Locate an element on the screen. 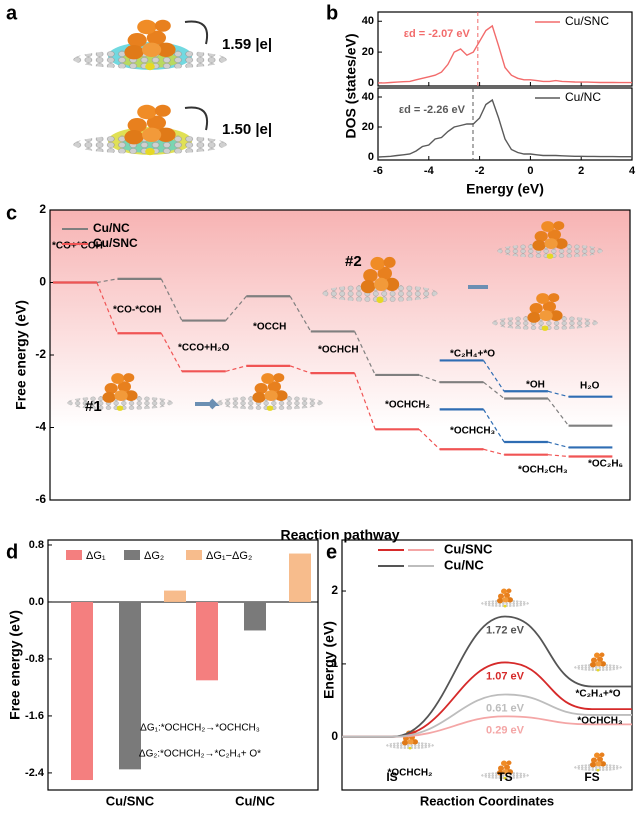 The width and height of the screenshot is (640, 814). d-band-label: εd = -2.07 eV is located at coordinates (437, 34).